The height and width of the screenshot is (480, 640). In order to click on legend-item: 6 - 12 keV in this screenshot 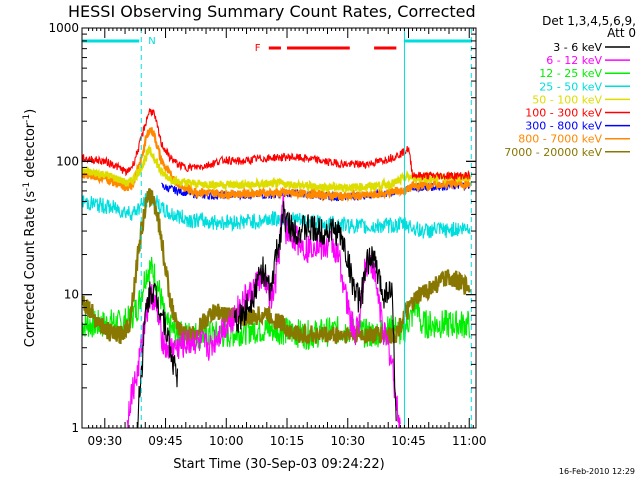, I will do `click(588, 60)`.